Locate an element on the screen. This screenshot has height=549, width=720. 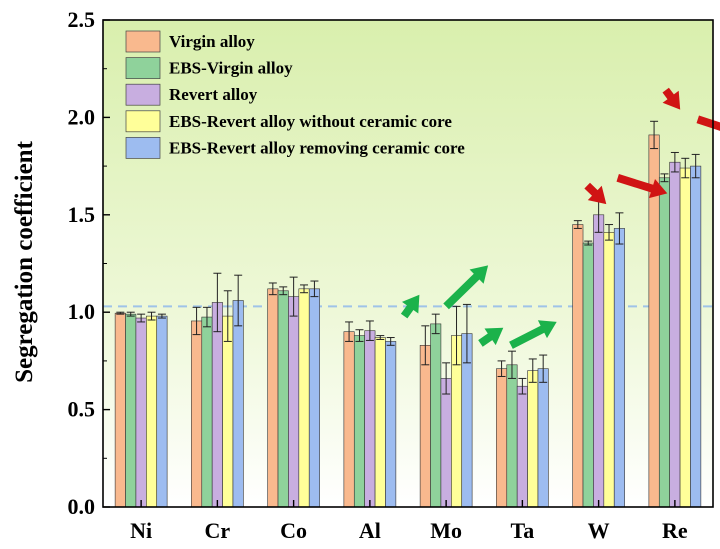
legend-label: EBS-Revert alloy without ceramic core is located at coordinates (310, 121).